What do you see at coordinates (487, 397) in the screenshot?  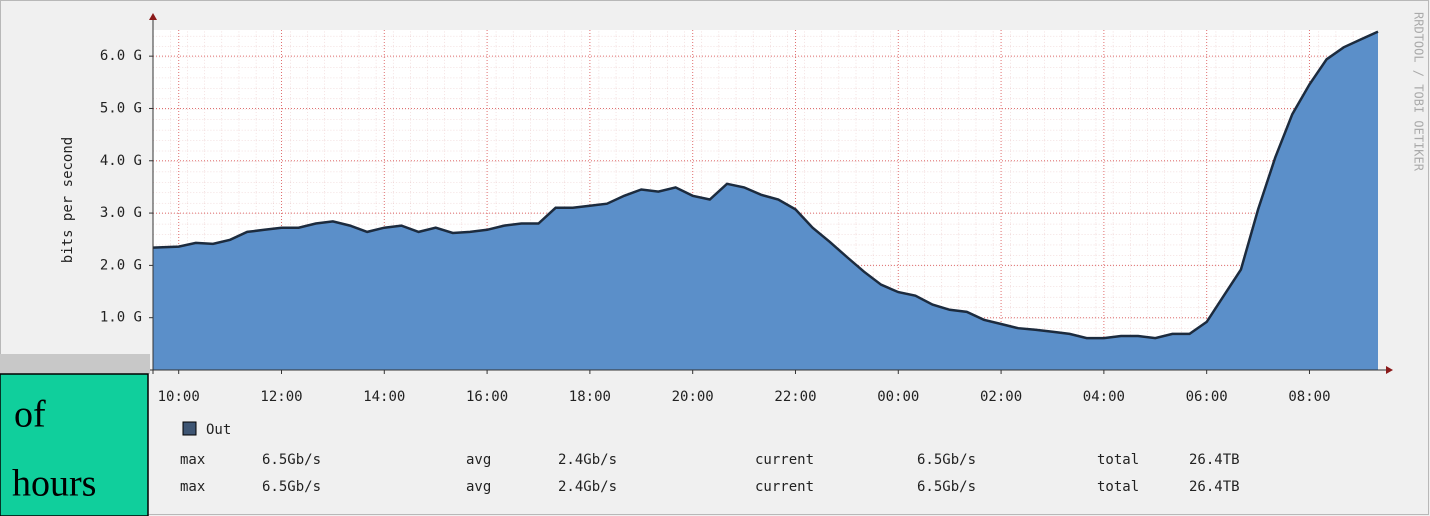 I see `x-tick-label: 16:00` at bounding box center [487, 397].